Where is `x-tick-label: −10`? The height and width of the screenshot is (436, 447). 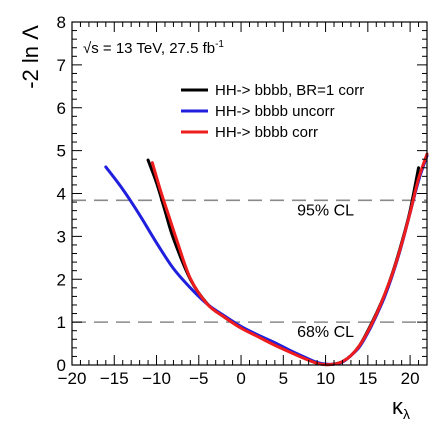
x-tick-label: −10 is located at coordinates (156, 378).